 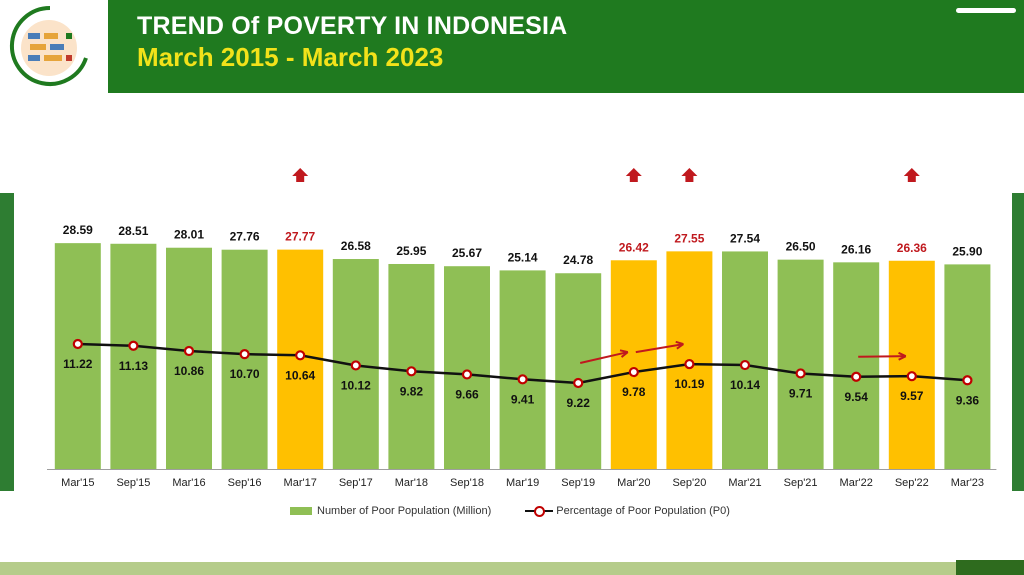 What do you see at coordinates (744, 483) in the screenshot?
I see `x-tick-label: Mar'21` at bounding box center [744, 483].